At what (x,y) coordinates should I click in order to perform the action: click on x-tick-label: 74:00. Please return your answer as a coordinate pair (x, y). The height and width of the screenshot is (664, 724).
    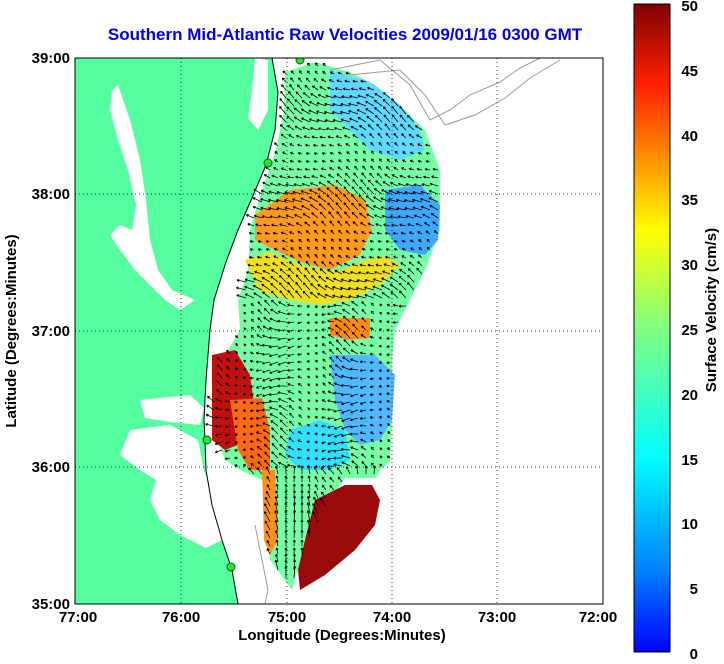
    Looking at the image, I should click on (392, 617).